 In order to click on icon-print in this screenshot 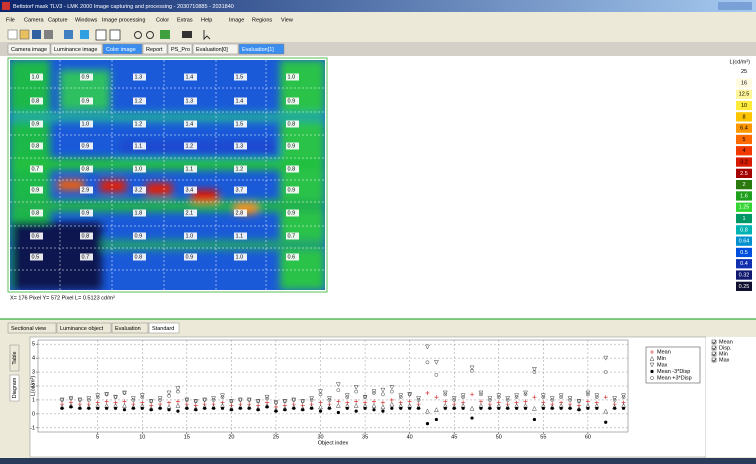, I will do `click(48, 34)`.